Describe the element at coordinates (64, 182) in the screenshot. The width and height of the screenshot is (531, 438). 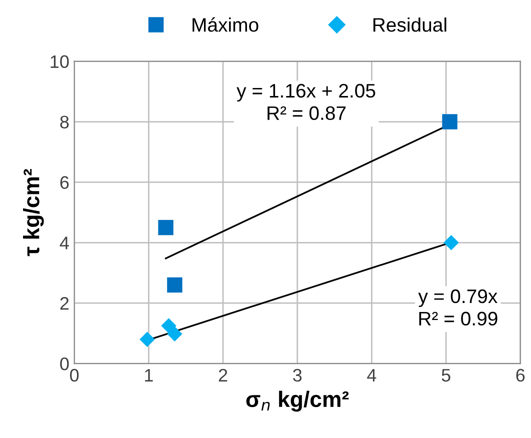
I see `y-tick-label: 6` at that location.